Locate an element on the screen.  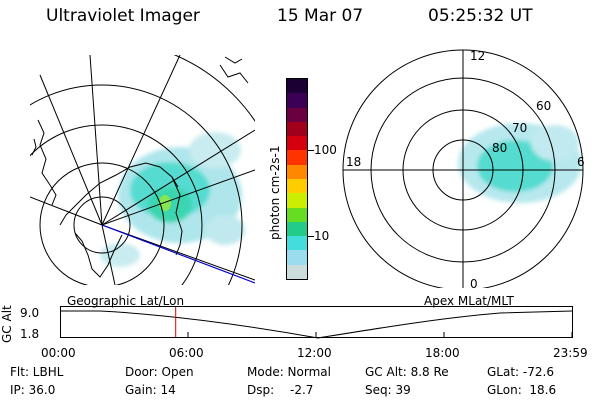
geo-latitude-info: GLat: -72.6 is located at coordinates (520, 372).